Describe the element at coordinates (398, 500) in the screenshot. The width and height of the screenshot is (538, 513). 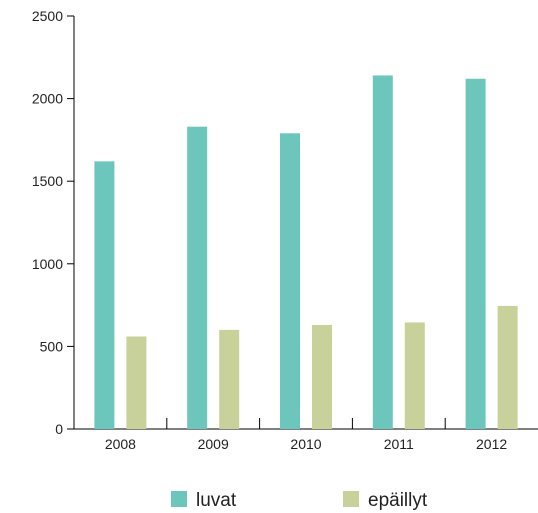
I see `legend-label: epäillyt` at that location.